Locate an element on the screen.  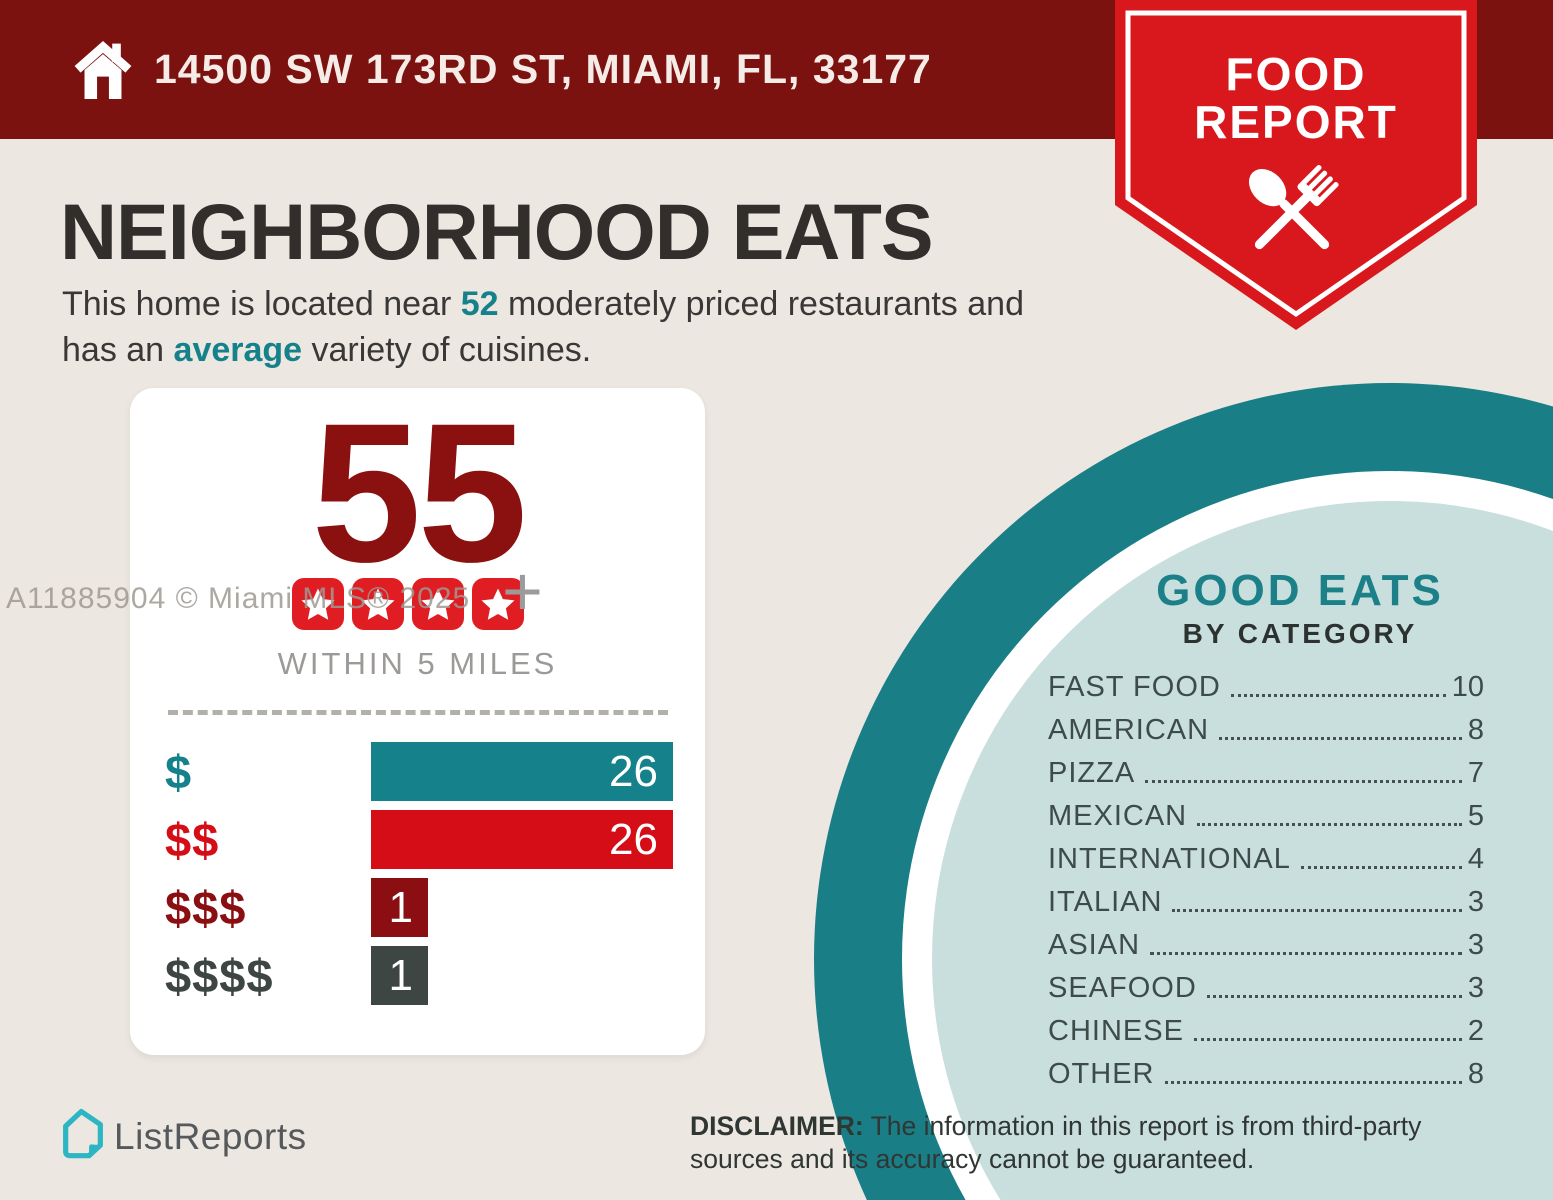
subtitle-text-2: moderately priced restaurants and is located at coordinates (761, 304).